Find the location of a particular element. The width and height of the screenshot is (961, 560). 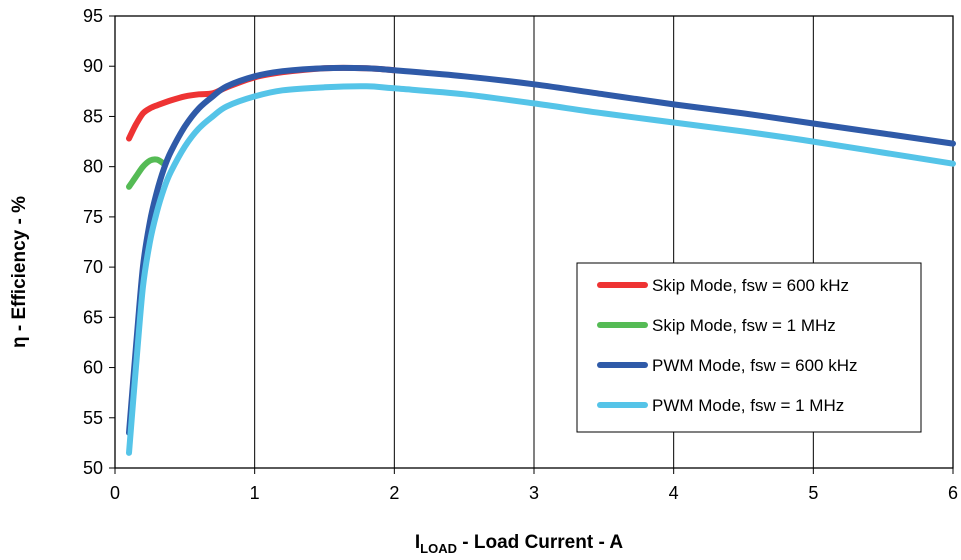

legend-label-skip-600khz: Skip Mode, fsw = 600 kHz is located at coordinates (750, 285).